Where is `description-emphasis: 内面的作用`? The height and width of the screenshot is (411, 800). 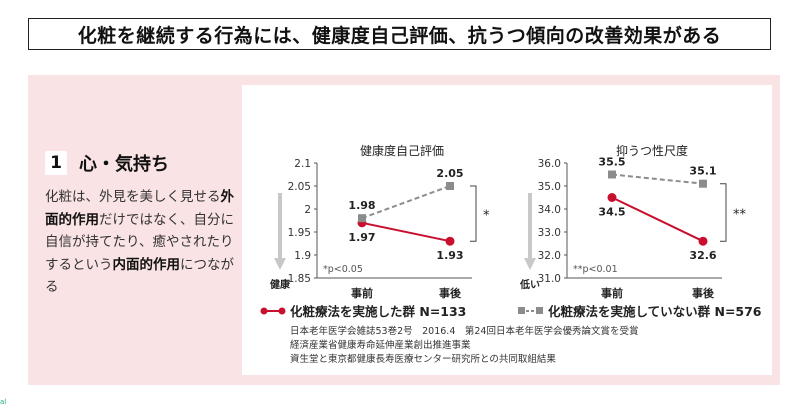
description-emphasis: 内面的作用 is located at coordinates (146, 264).